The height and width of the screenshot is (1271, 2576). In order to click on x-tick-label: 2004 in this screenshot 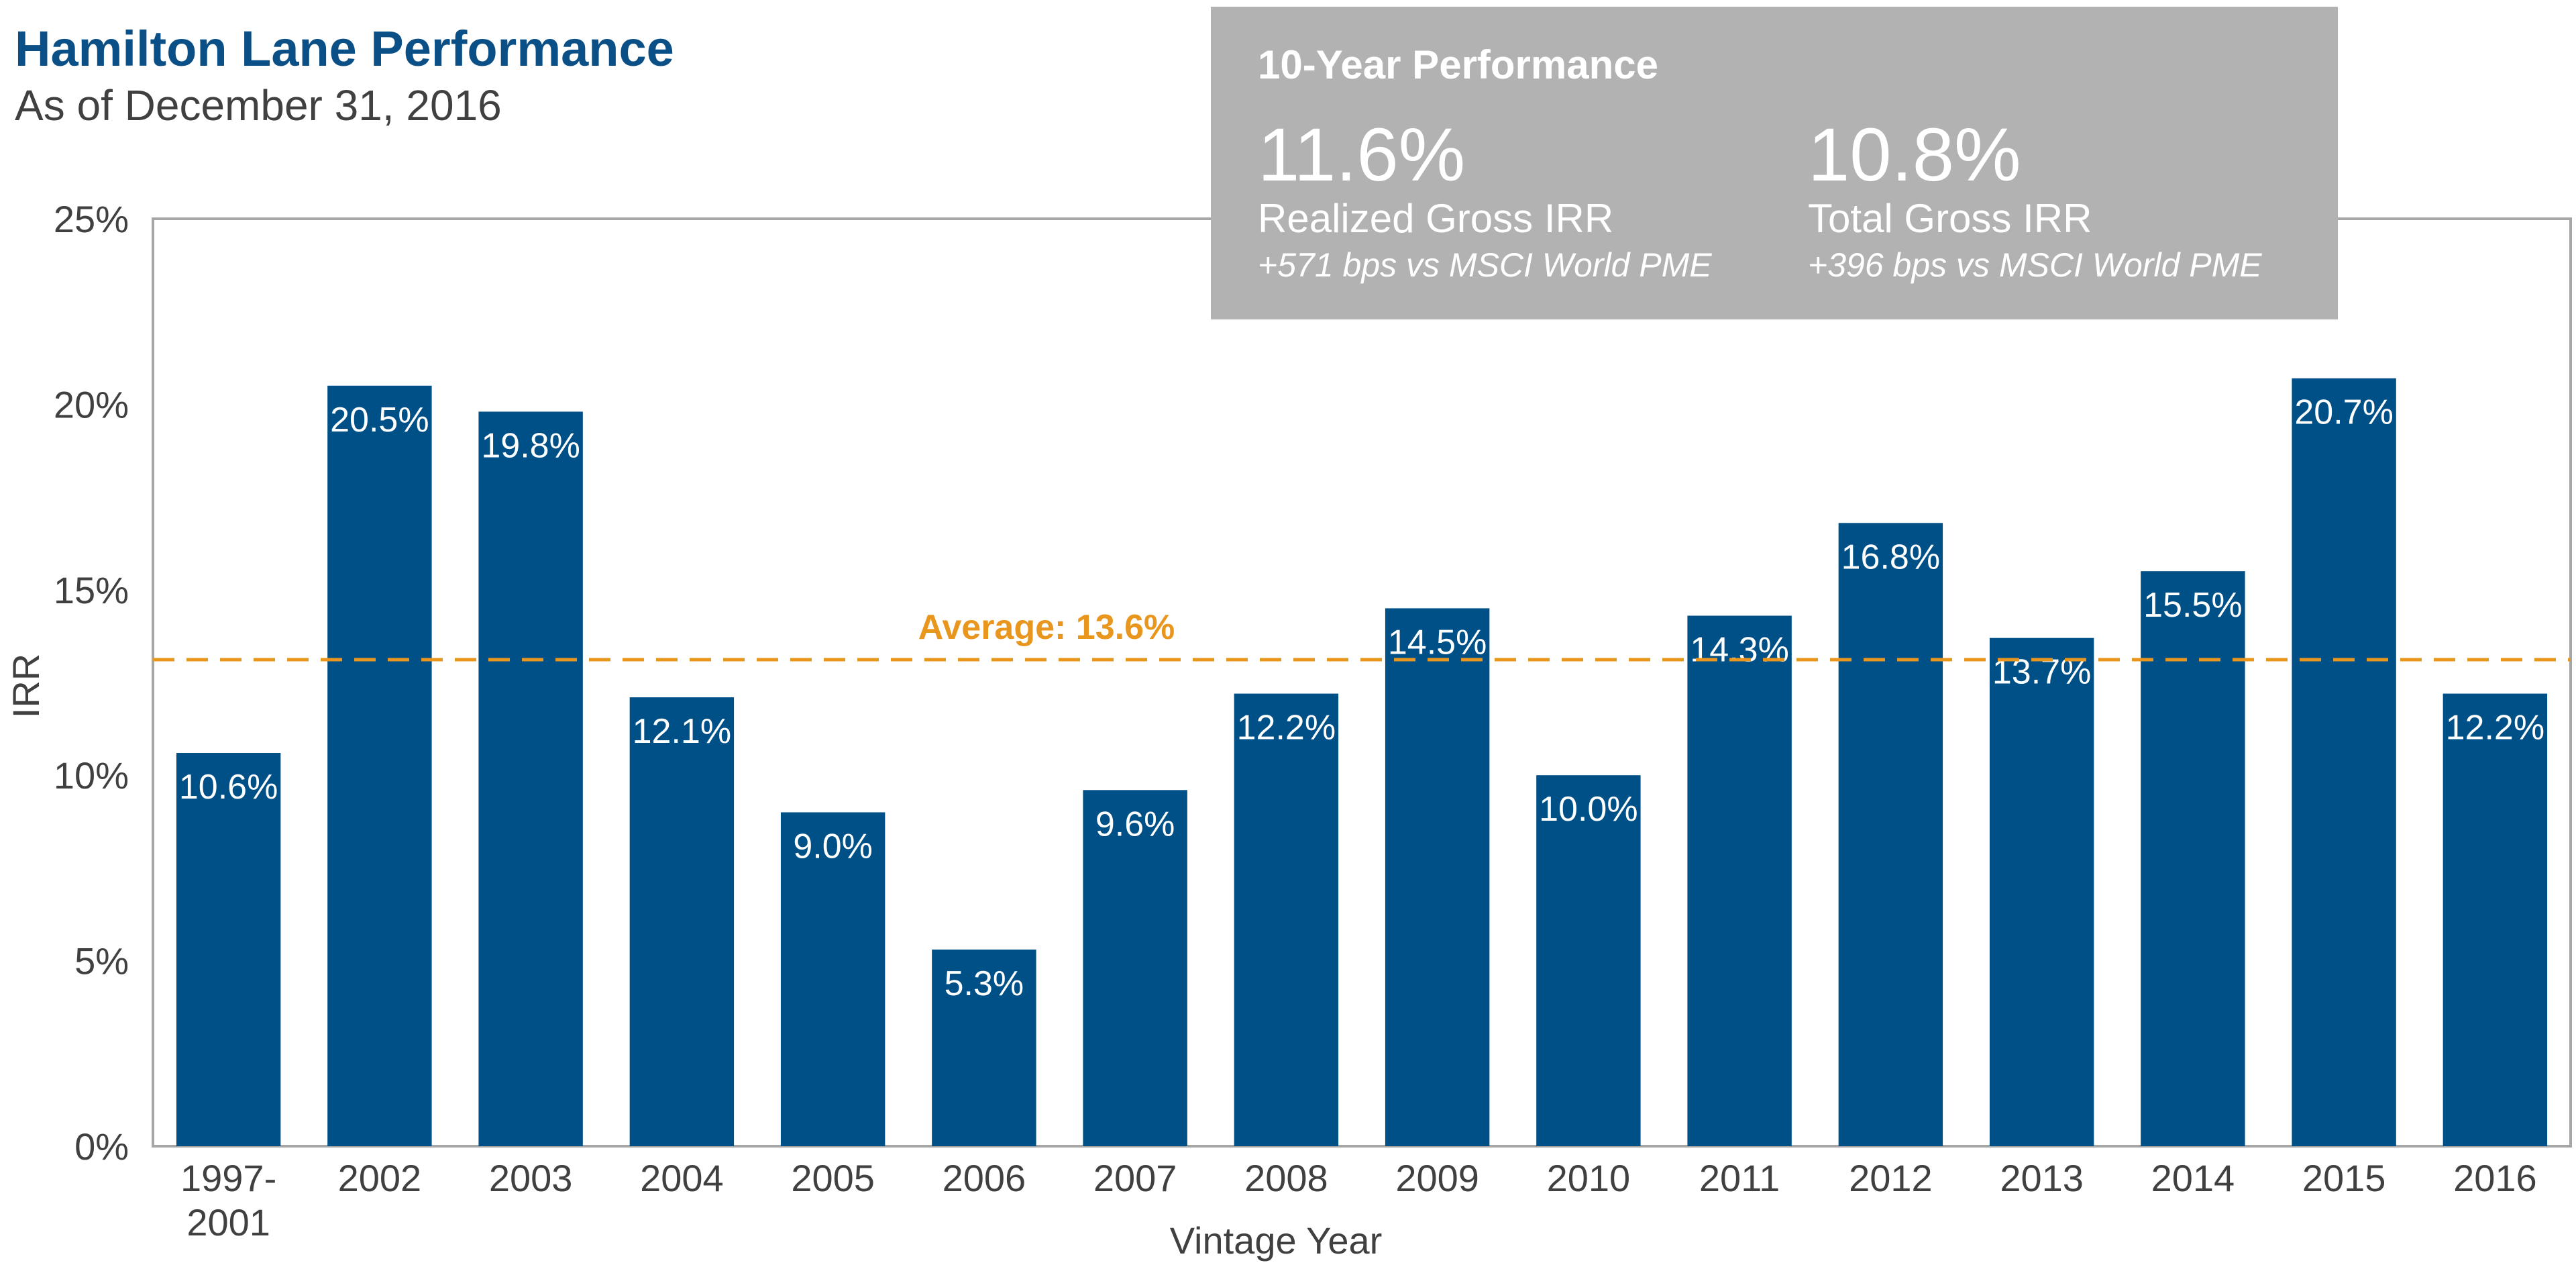, I will do `click(682, 1178)`.